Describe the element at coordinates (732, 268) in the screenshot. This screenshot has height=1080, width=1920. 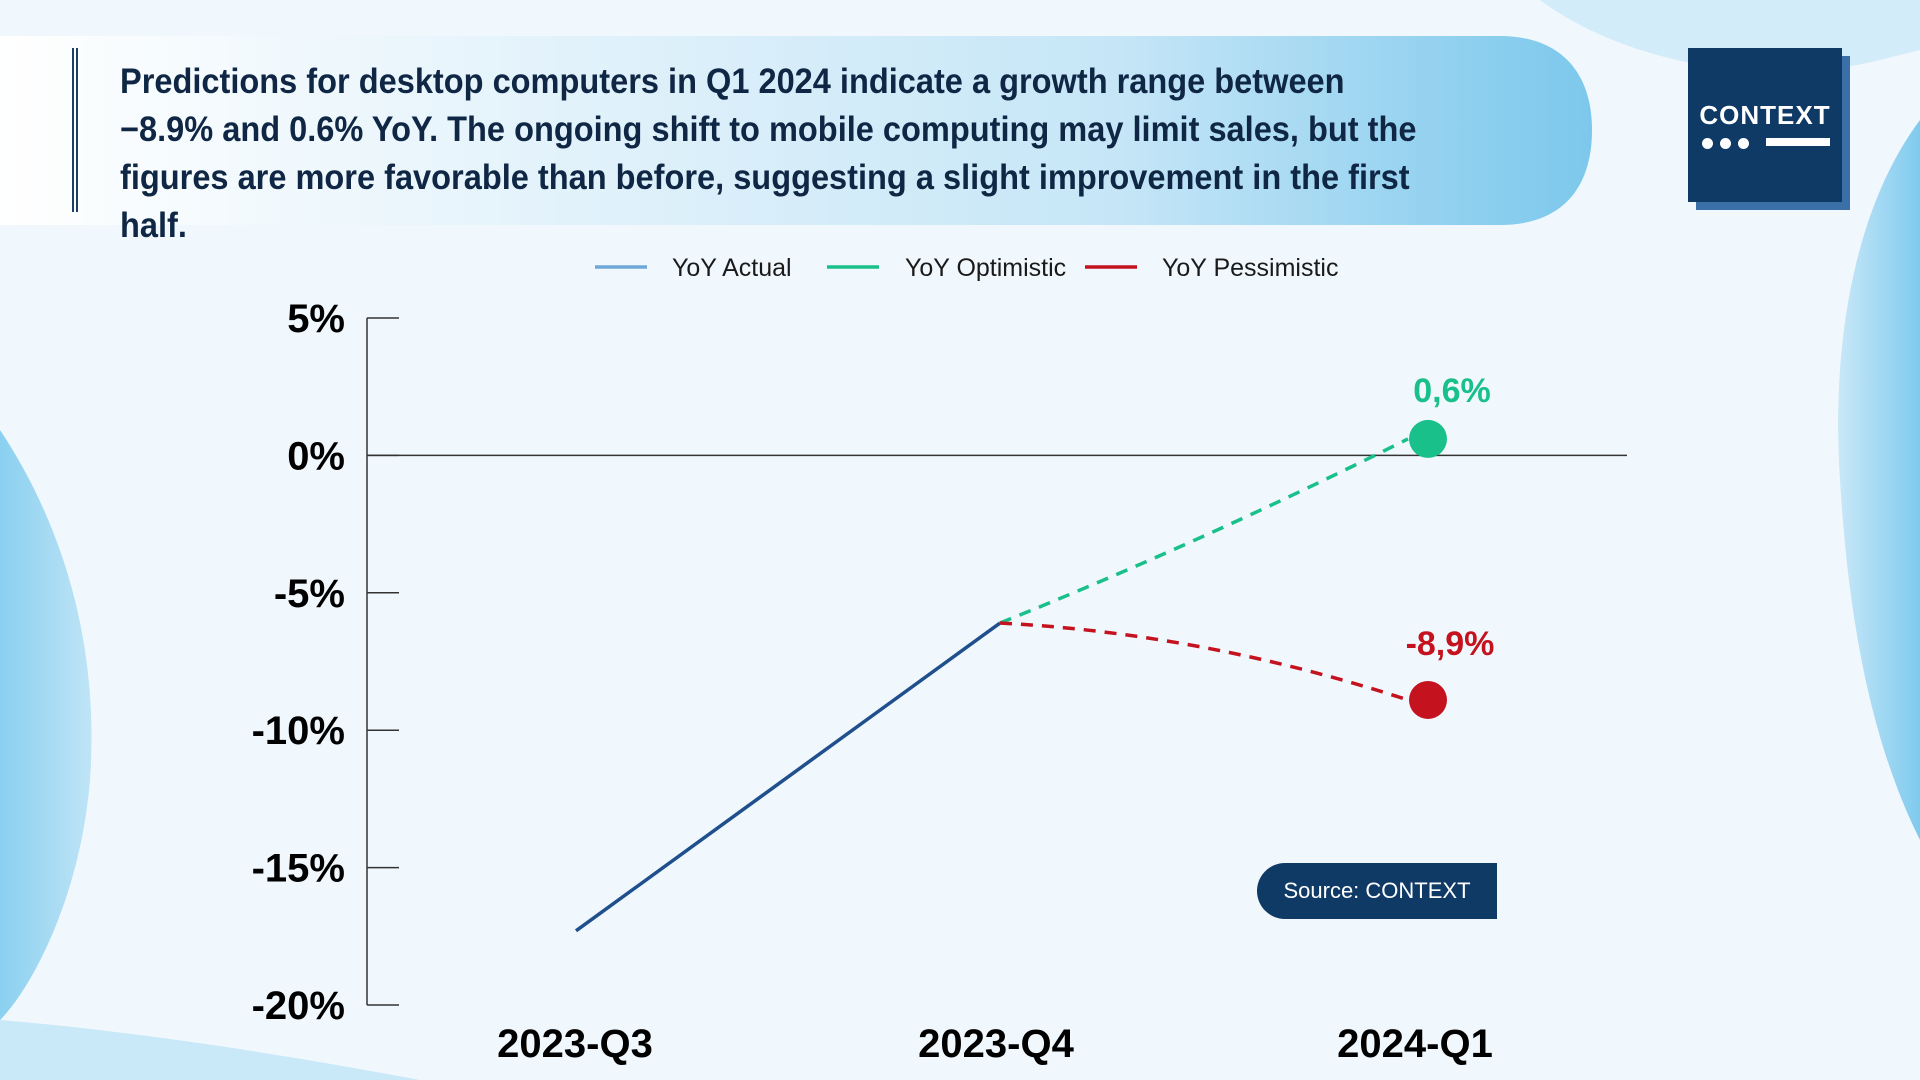
I see `legend-yoy-actual-label: YoY Actual` at that location.